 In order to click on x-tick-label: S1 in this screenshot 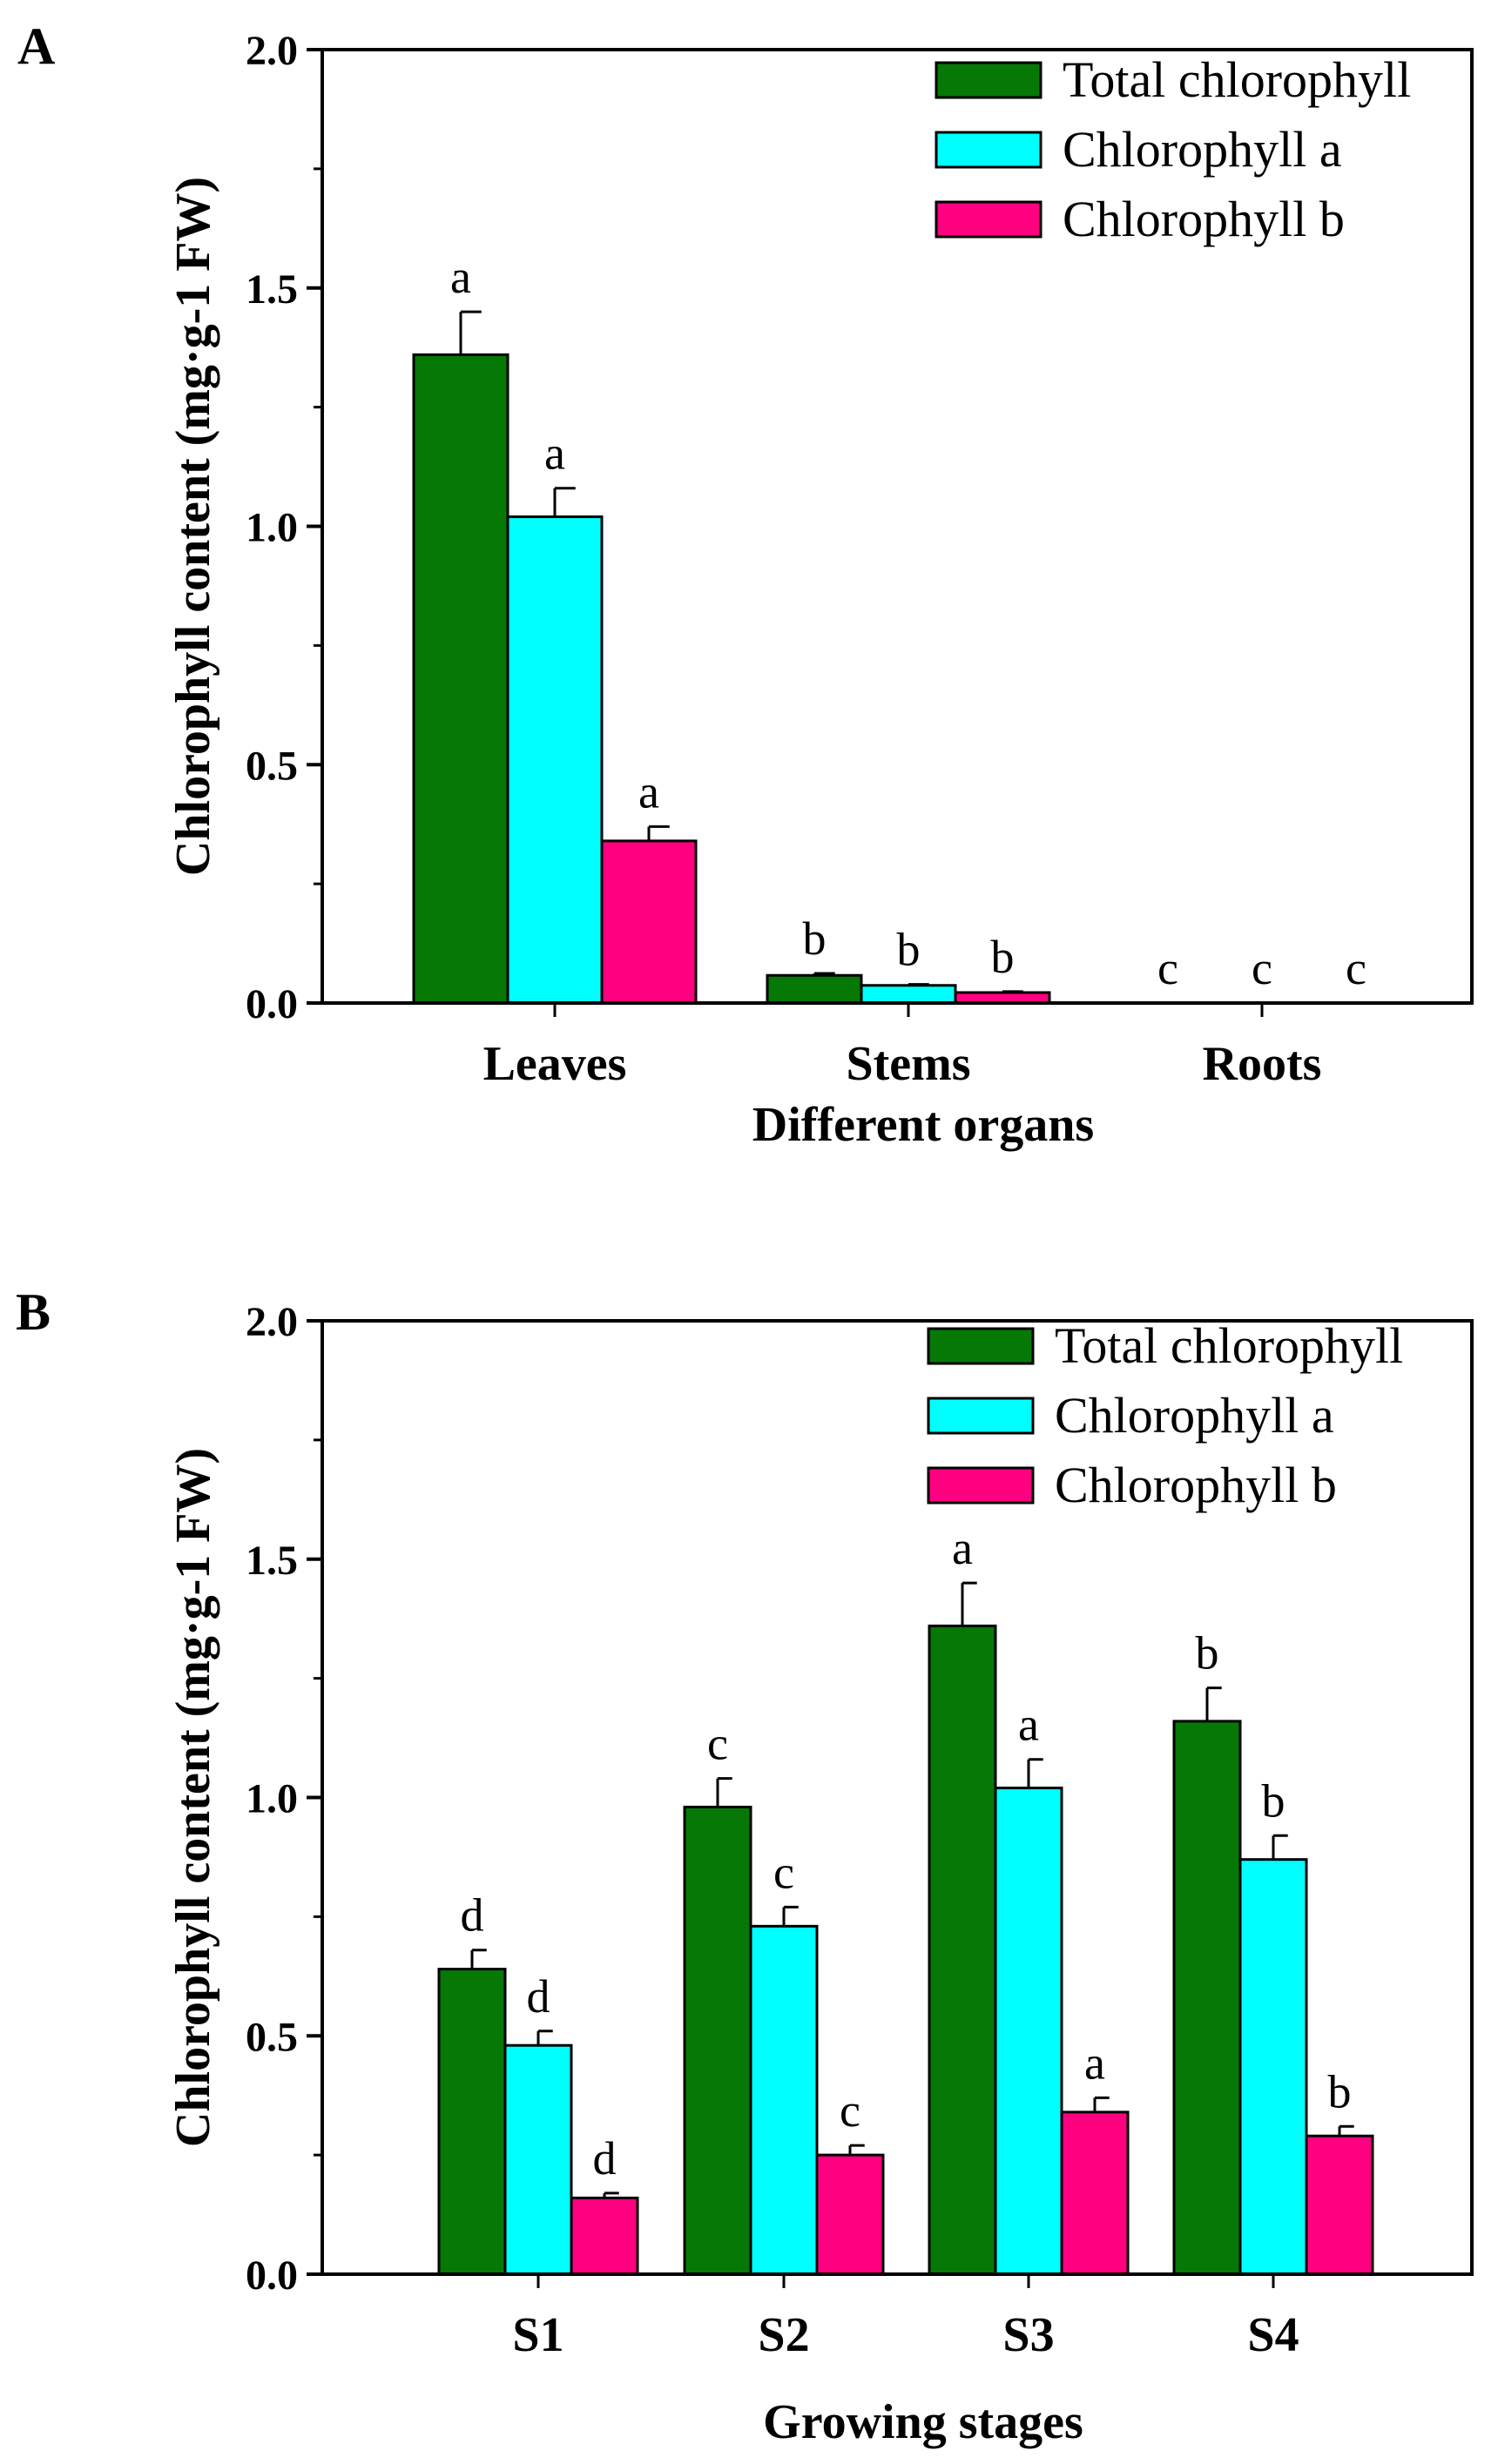, I will do `click(537, 2335)`.